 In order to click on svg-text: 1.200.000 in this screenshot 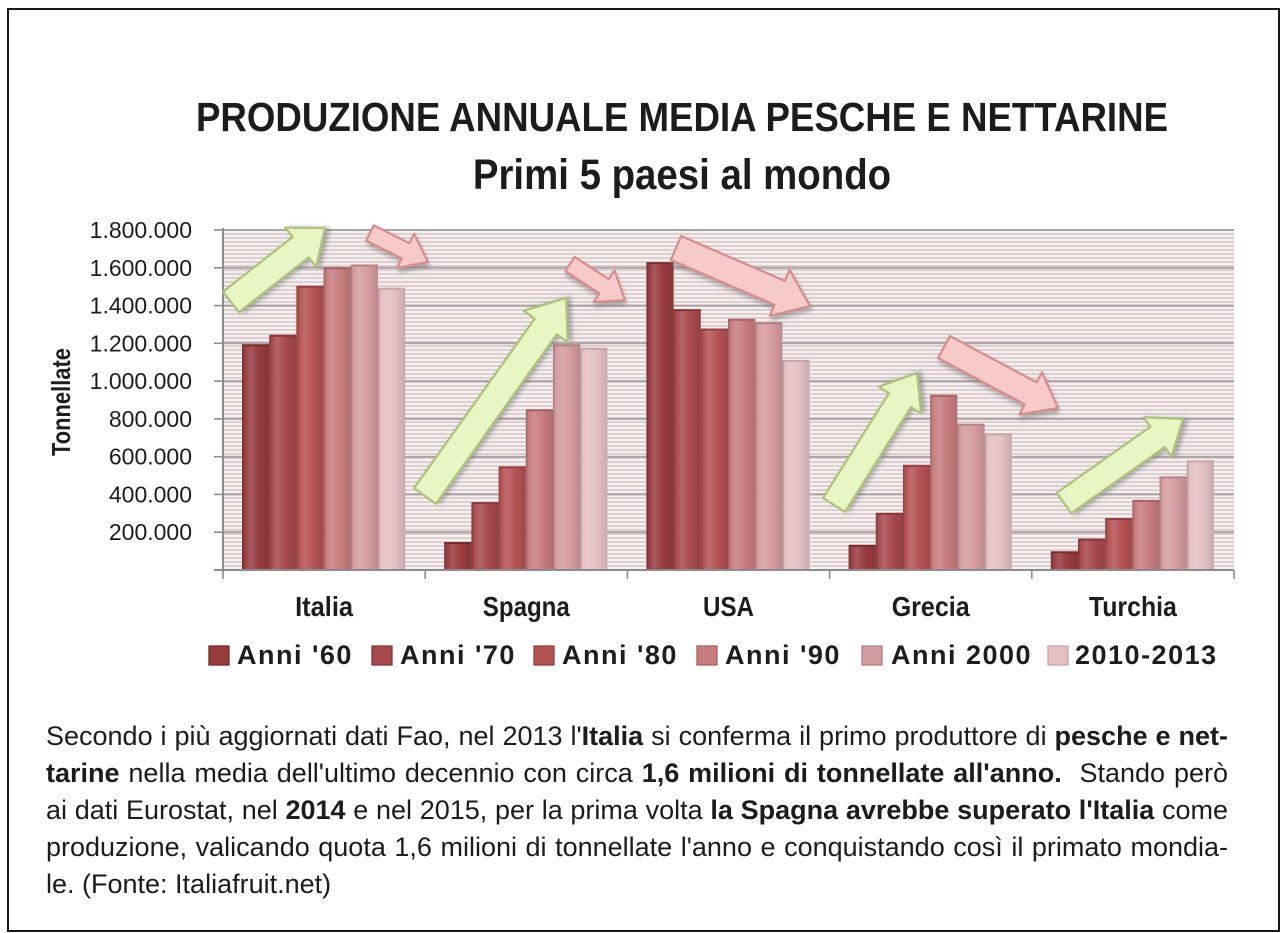, I will do `click(141, 343)`.